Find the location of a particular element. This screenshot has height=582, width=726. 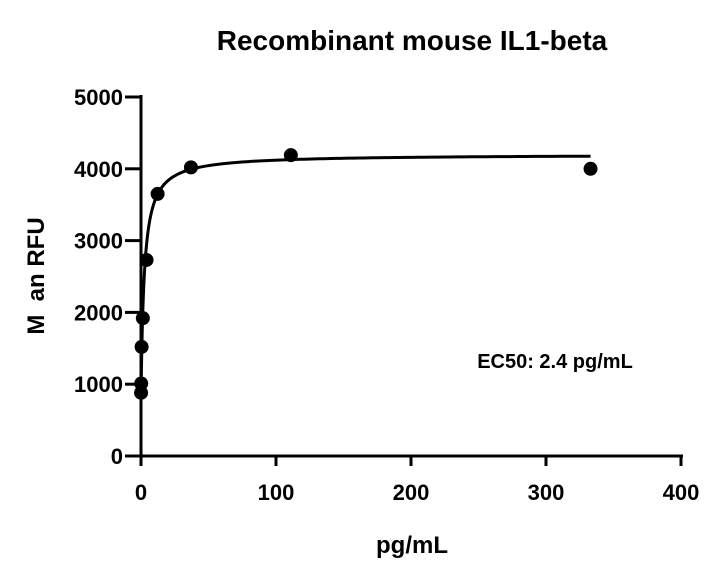

x-tick-label: 100 is located at coordinates (276, 492).